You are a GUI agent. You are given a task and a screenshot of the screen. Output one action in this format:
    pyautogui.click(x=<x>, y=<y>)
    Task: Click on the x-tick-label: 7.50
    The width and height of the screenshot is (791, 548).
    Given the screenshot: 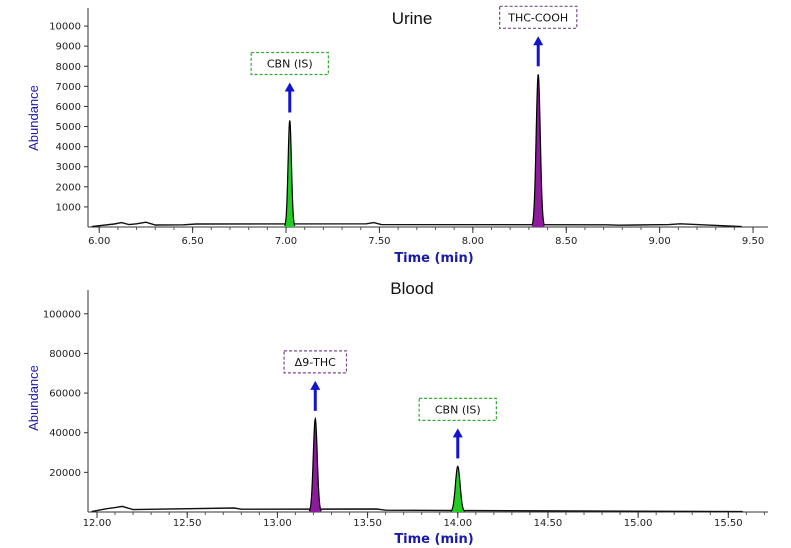 What is the action you would take?
    pyautogui.click(x=379, y=241)
    